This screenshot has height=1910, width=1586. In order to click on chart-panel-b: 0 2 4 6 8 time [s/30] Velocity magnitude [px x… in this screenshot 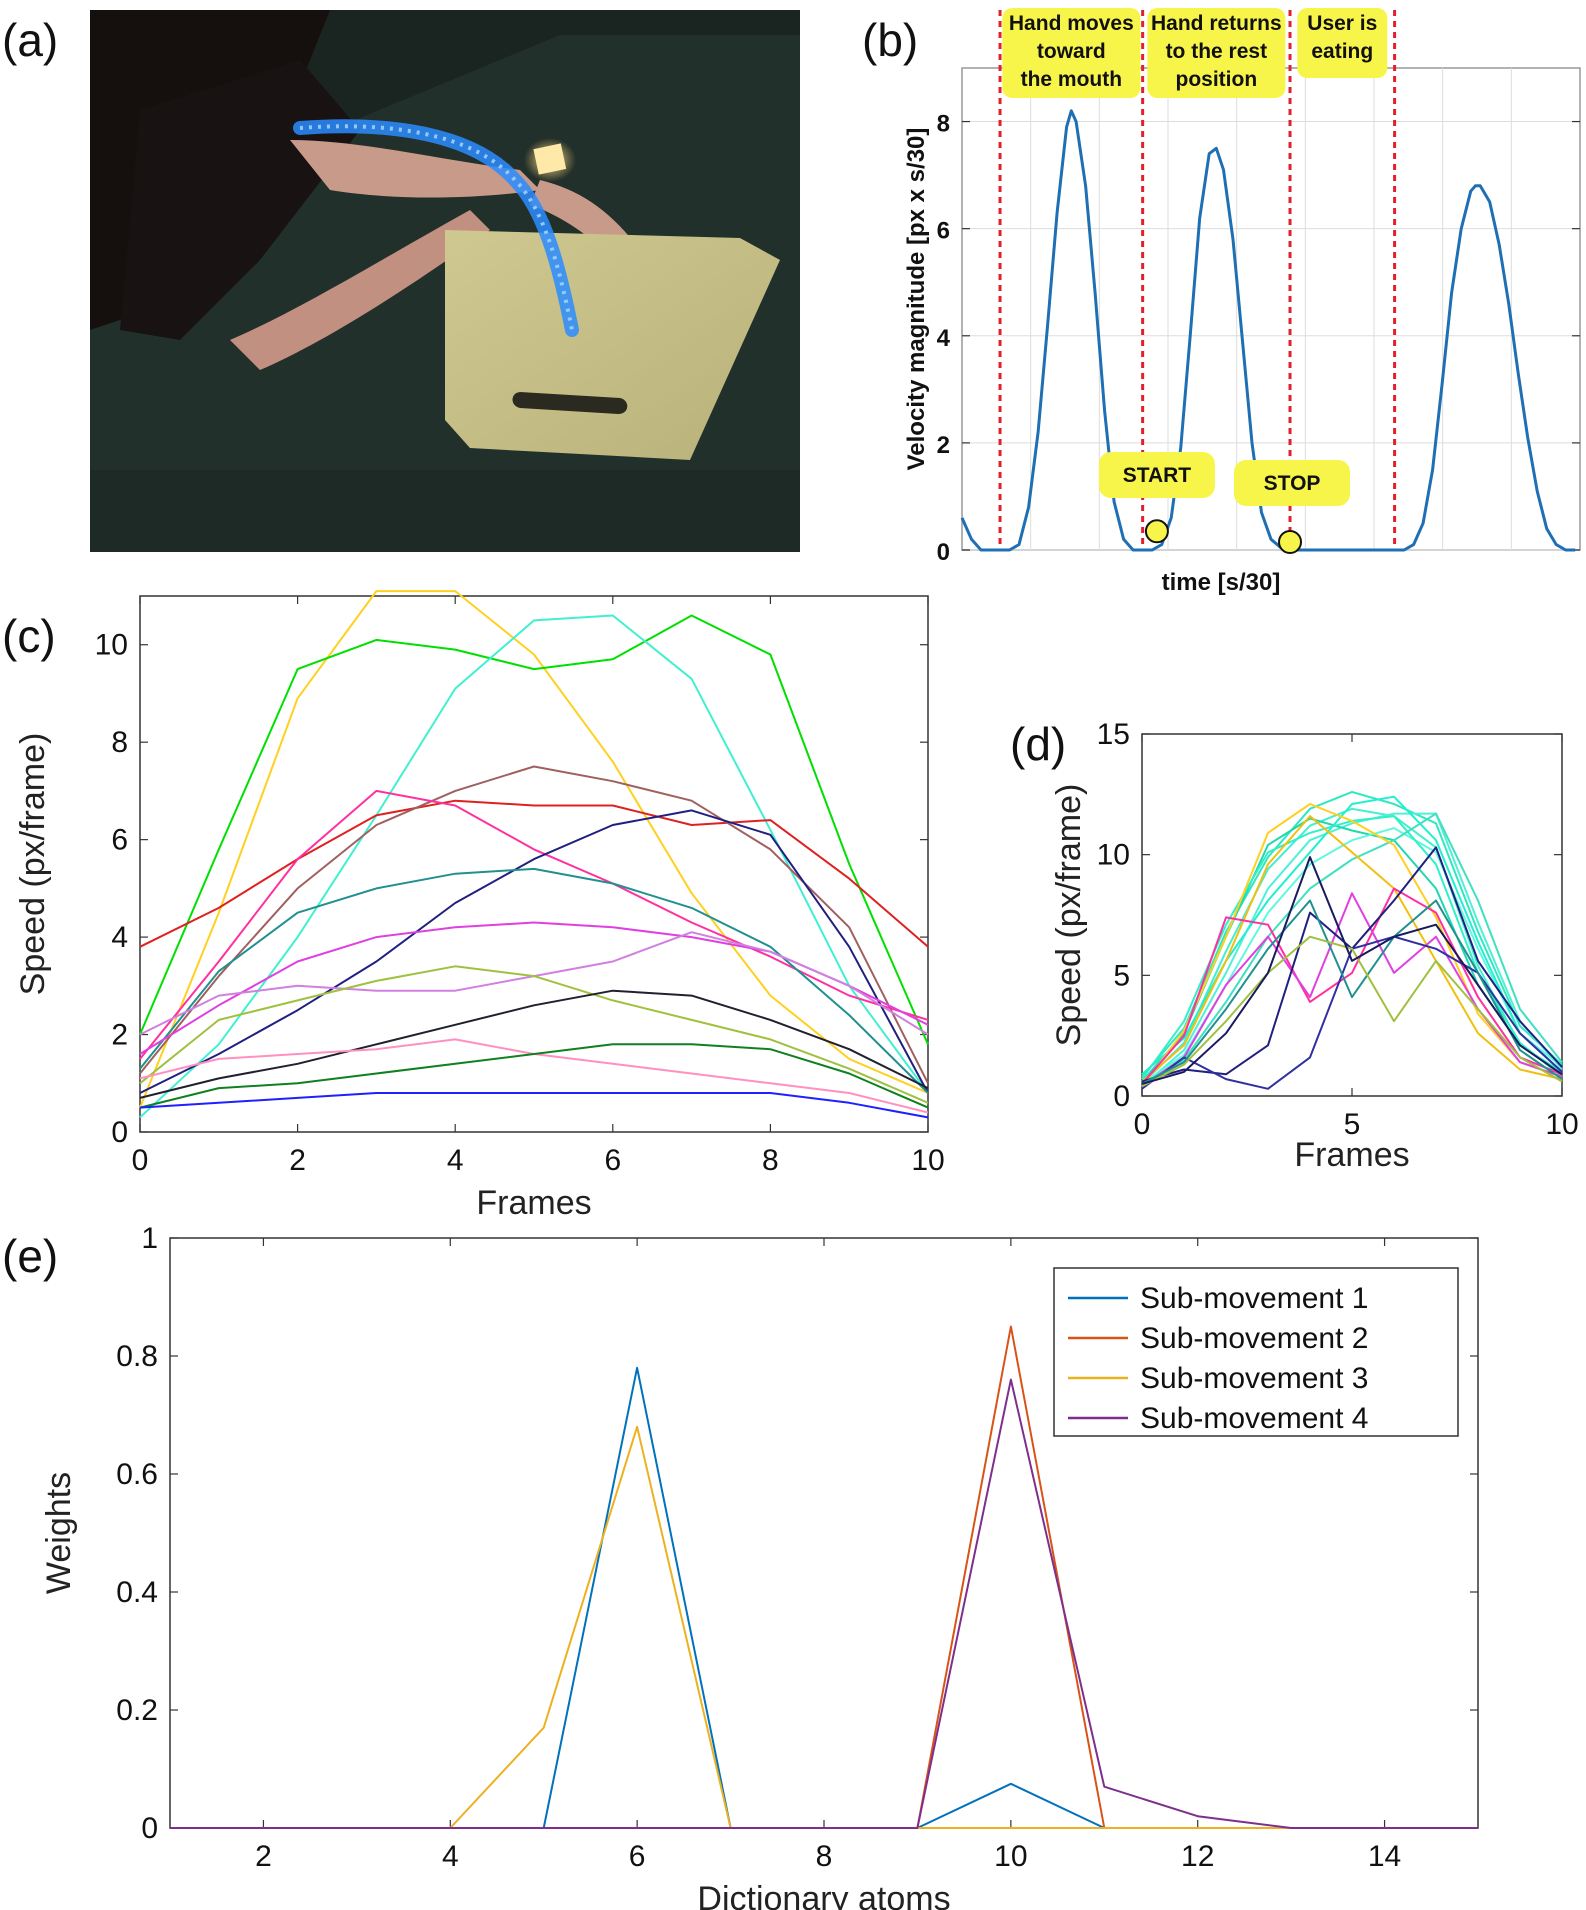, I will do `click(1242, 302)`.